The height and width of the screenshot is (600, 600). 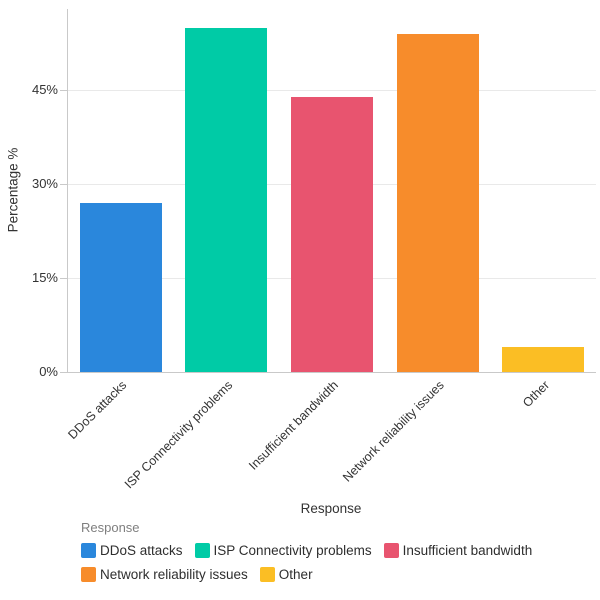 What do you see at coordinates (295, 574) in the screenshot?
I see `legend-item-label: Other` at bounding box center [295, 574].